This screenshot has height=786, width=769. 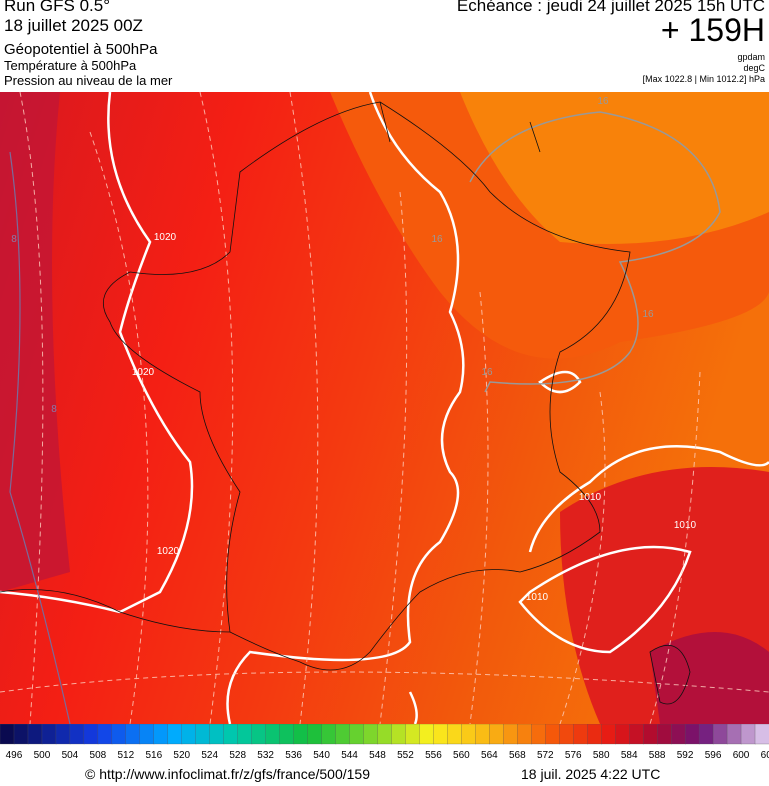 What do you see at coordinates (237, 755) in the screenshot?
I see `scale-label: 528` at bounding box center [237, 755].